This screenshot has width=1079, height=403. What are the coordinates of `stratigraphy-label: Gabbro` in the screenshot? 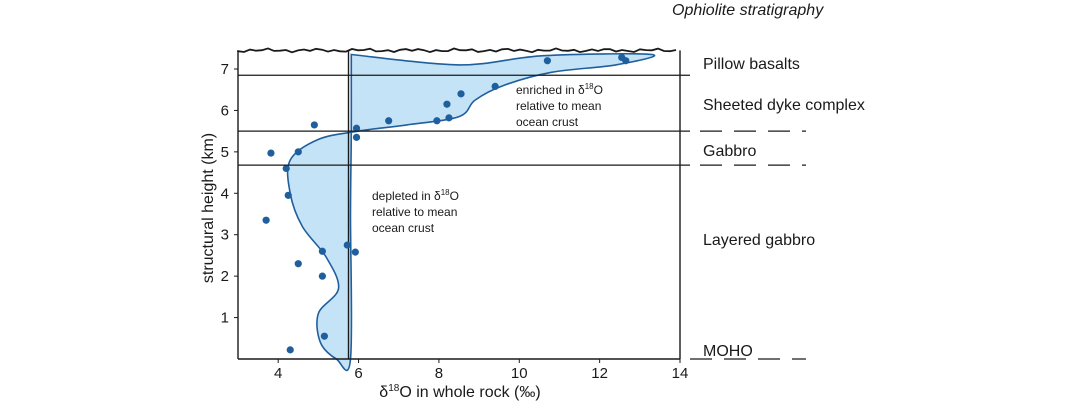 It's located at (729, 151).